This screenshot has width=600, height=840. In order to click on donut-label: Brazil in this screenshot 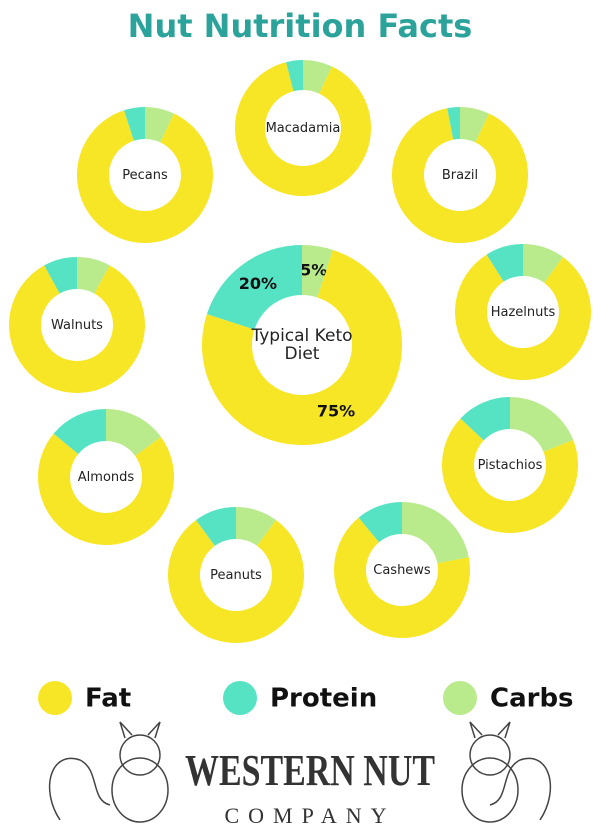, I will do `click(460, 175)`.